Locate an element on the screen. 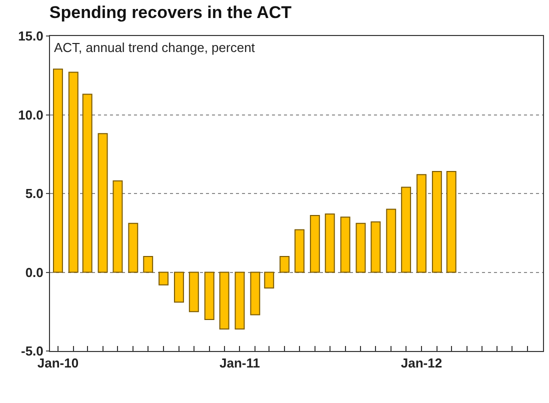  x-tick-label: Jan-12 is located at coordinates (421, 363).